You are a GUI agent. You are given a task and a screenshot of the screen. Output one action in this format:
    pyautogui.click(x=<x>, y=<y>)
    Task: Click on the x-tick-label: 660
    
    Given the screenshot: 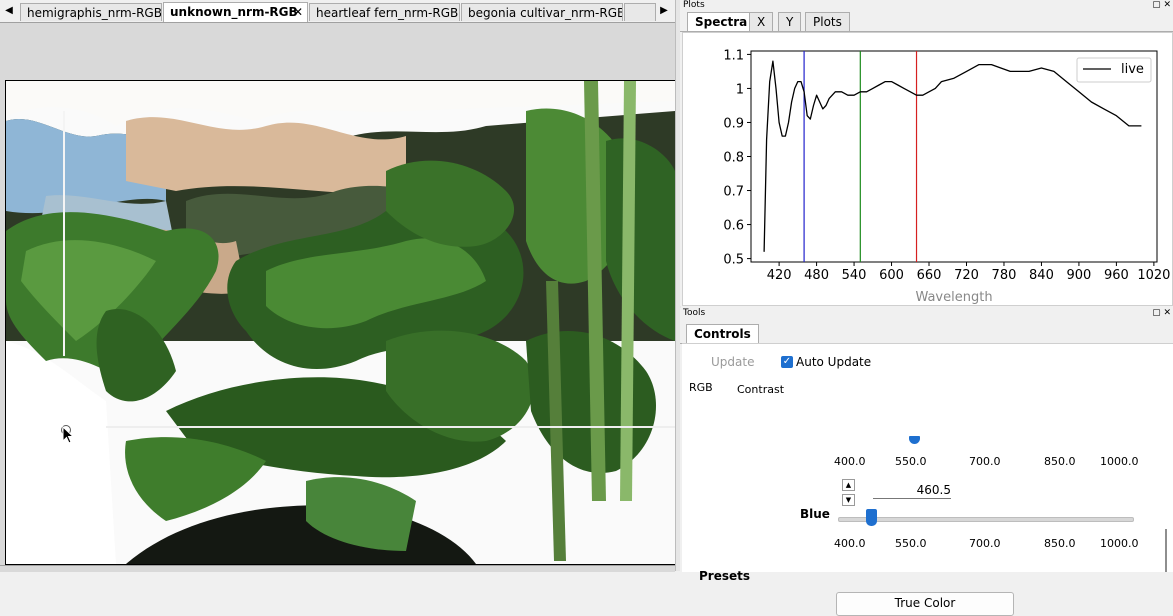 What is the action you would take?
    pyautogui.click(x=929, y=275)
    